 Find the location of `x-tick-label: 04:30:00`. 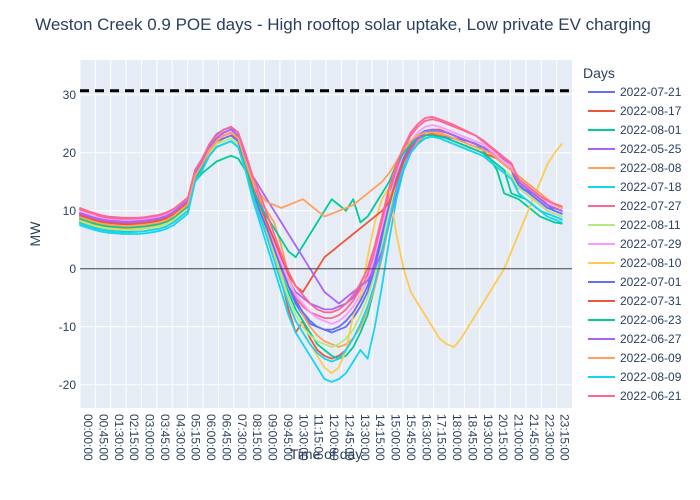

x-tick-label: 04:30:00 is located at coordinates (180, 437).